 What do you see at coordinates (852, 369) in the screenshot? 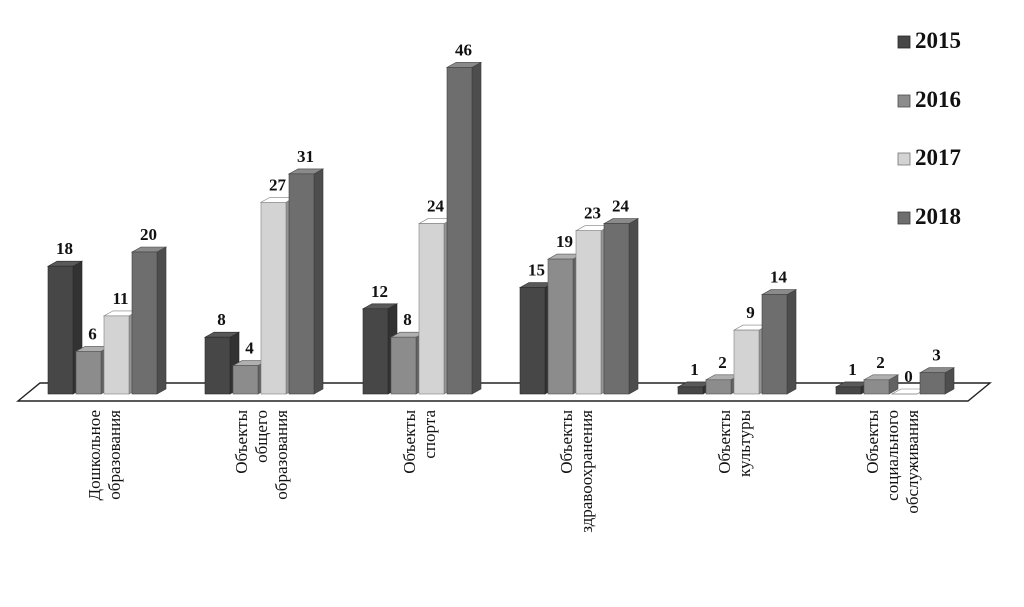
I see `data-label-2015-6: 1` at bounding box center [852, 369].